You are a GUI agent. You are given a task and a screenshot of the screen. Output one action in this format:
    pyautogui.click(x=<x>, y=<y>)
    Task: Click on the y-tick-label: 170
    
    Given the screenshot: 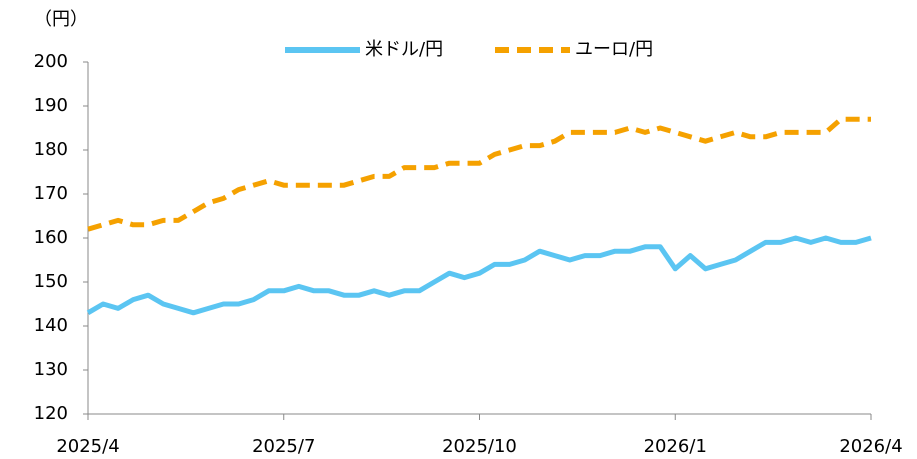 What is the action you would take?
    pyautogui.click(x=51, y=193)
    